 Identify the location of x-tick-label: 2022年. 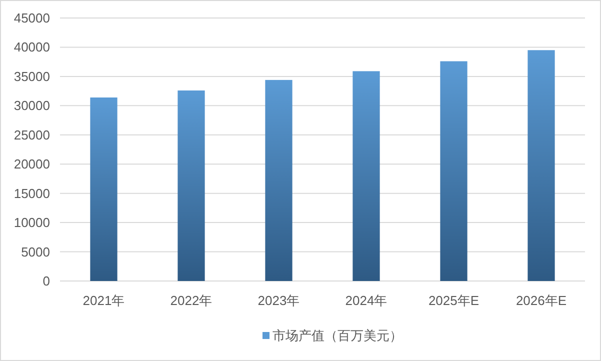
(191, 300).